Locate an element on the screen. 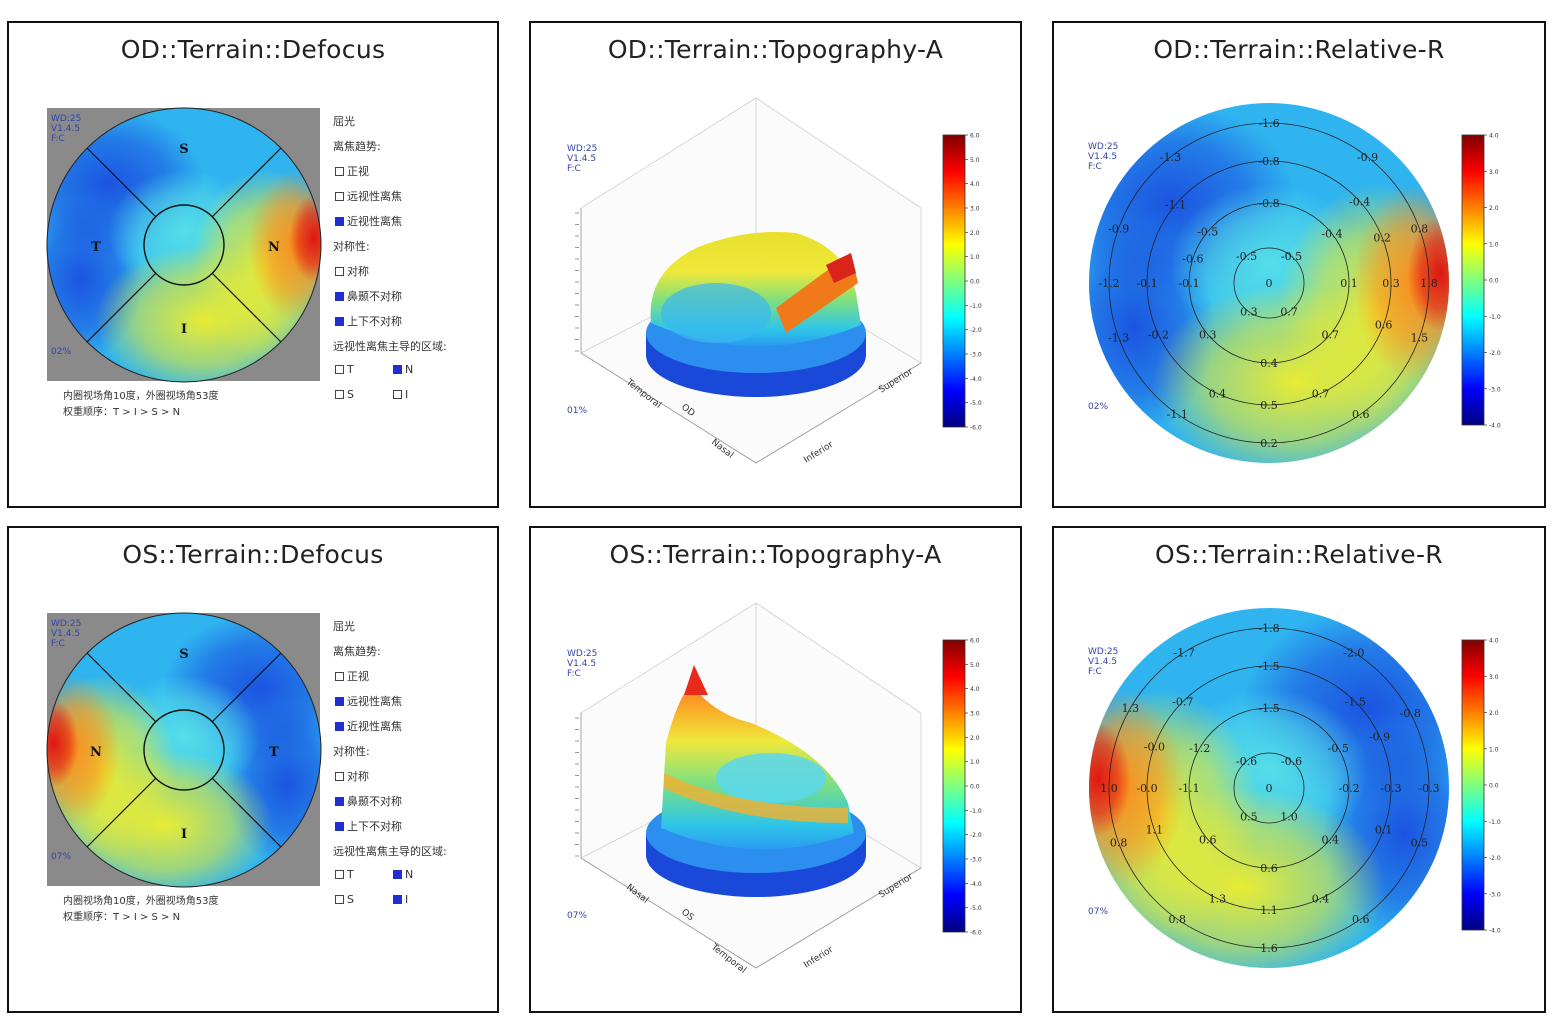 The image size is (1564, 1024). region-option: S is located at coordinates (344, 394).